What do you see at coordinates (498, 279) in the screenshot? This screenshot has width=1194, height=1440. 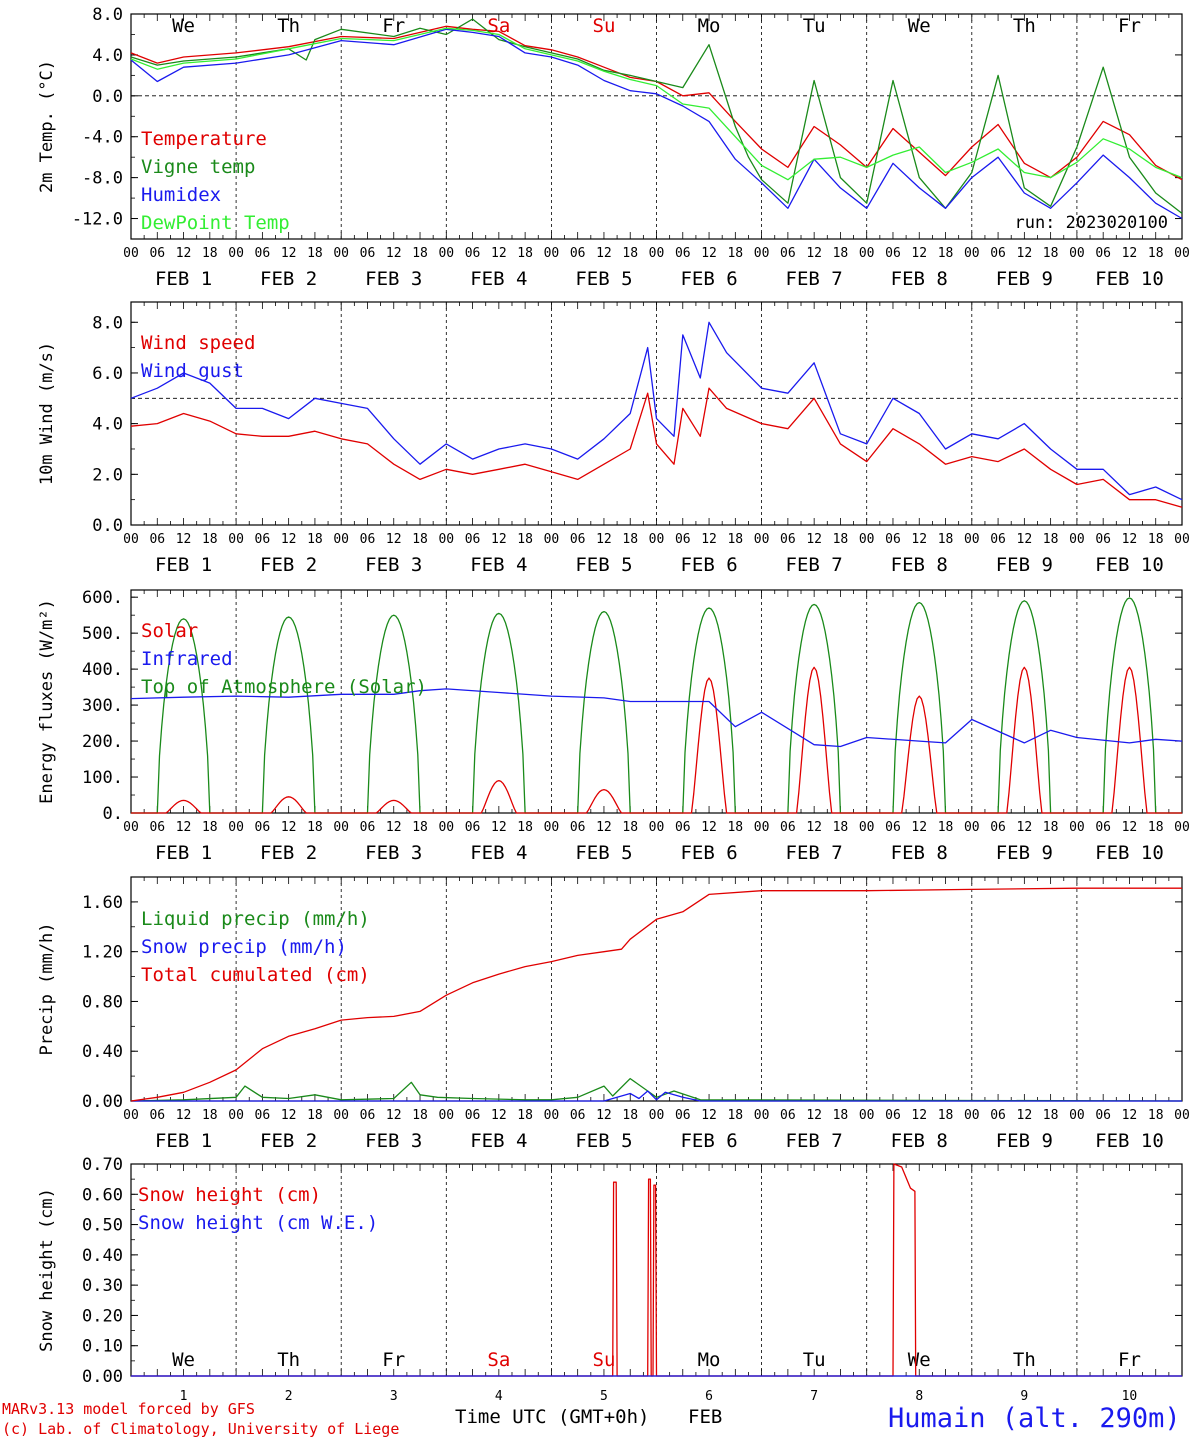 I see `date-label: FEB 4` at bounding box center [498, 279].